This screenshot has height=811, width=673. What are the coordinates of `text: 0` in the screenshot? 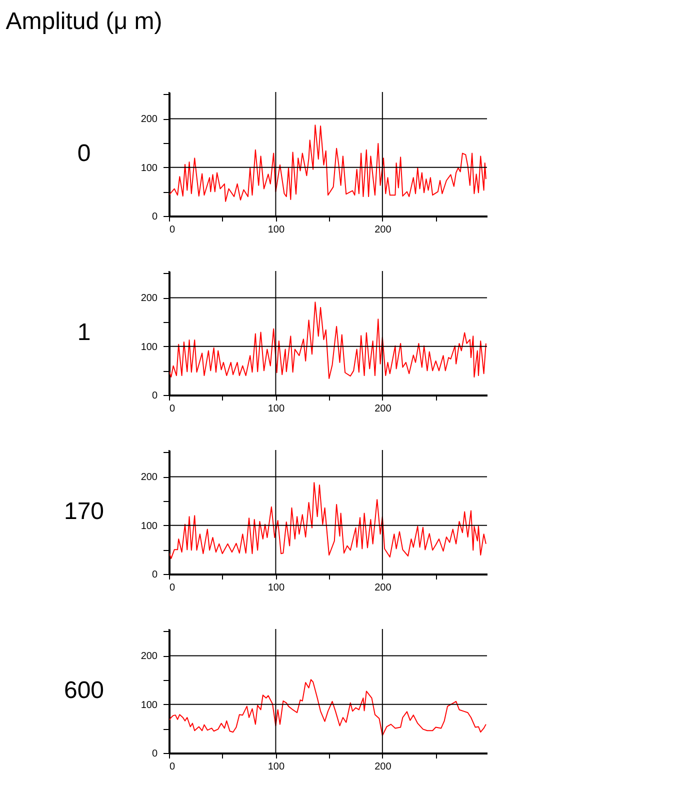 It's located at (84, 153).